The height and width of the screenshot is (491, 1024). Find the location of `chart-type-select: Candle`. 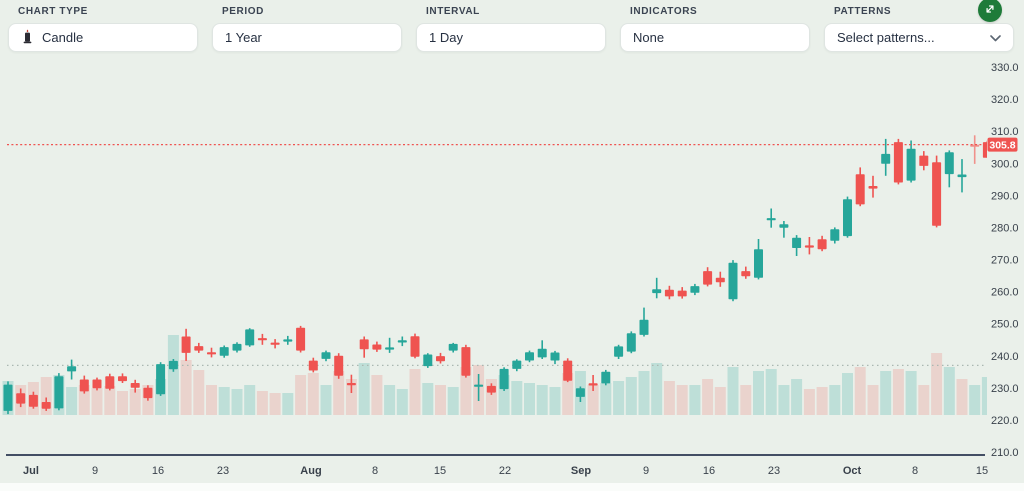

chart-type-select: Candle is located at coordinates (103, 37).